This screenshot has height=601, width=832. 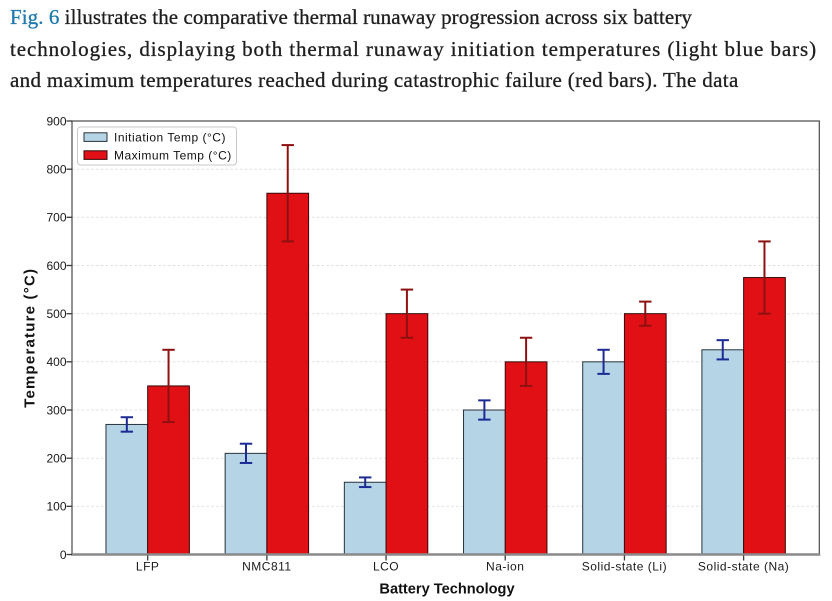 What do you see at coordinates (56, 410) in the screenshot?
I see `svg-text: 300` at bounding box center [56, 410].